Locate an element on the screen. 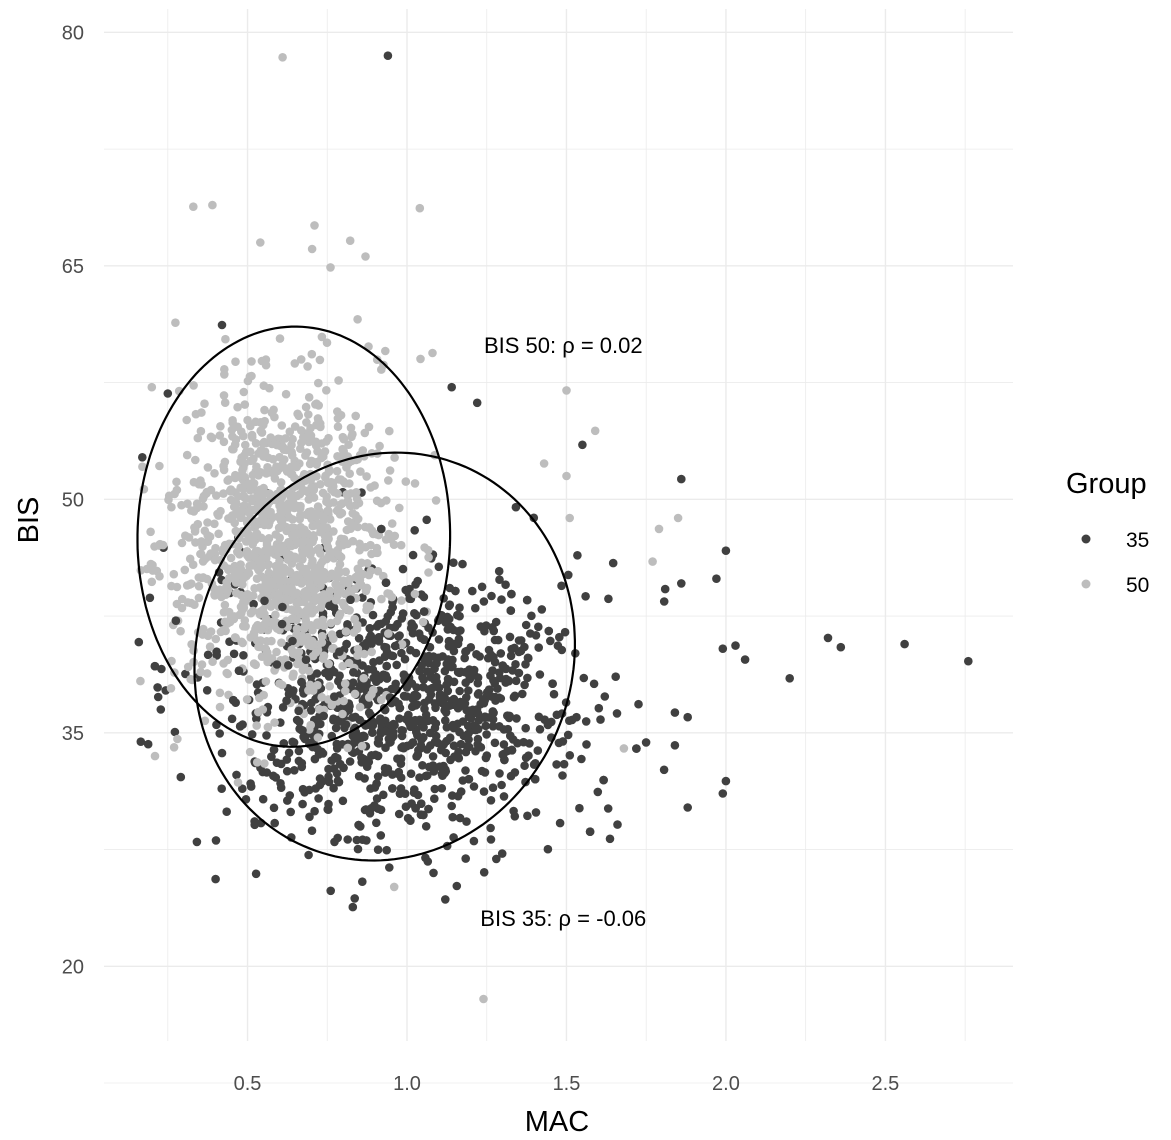  x-axis-ticks: 0.5 1.0 1.5 2.0 2.5 is located at coordinates (567, 1084).